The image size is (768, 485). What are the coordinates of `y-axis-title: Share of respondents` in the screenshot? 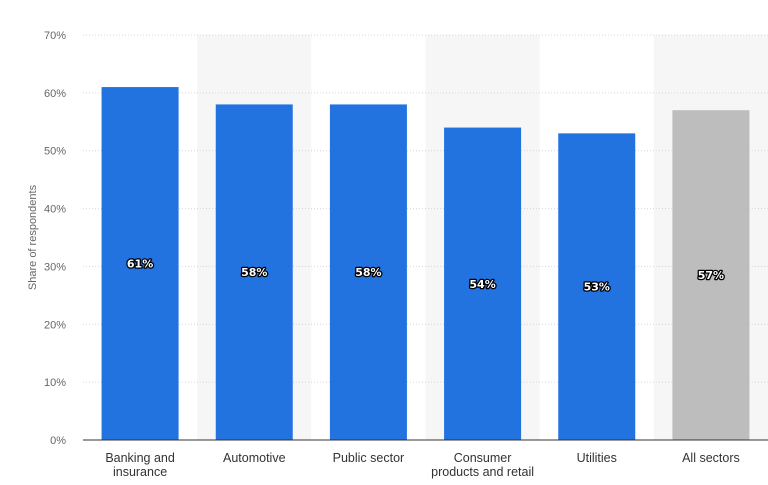 It's located at (33, 237).